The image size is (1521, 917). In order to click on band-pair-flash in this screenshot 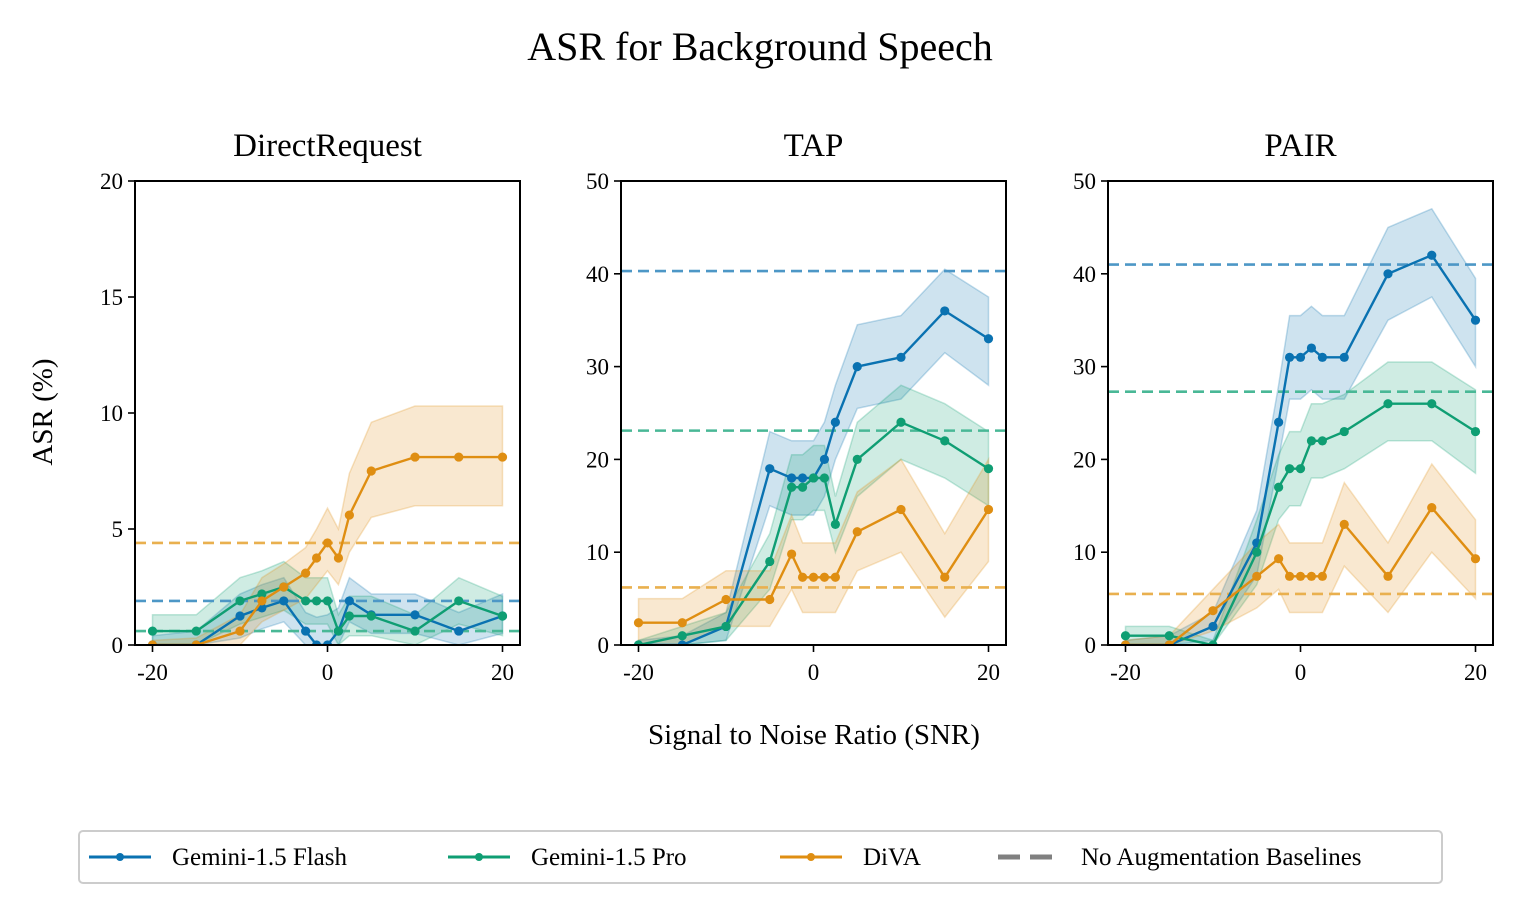, I will do `click(1300, 426)`.